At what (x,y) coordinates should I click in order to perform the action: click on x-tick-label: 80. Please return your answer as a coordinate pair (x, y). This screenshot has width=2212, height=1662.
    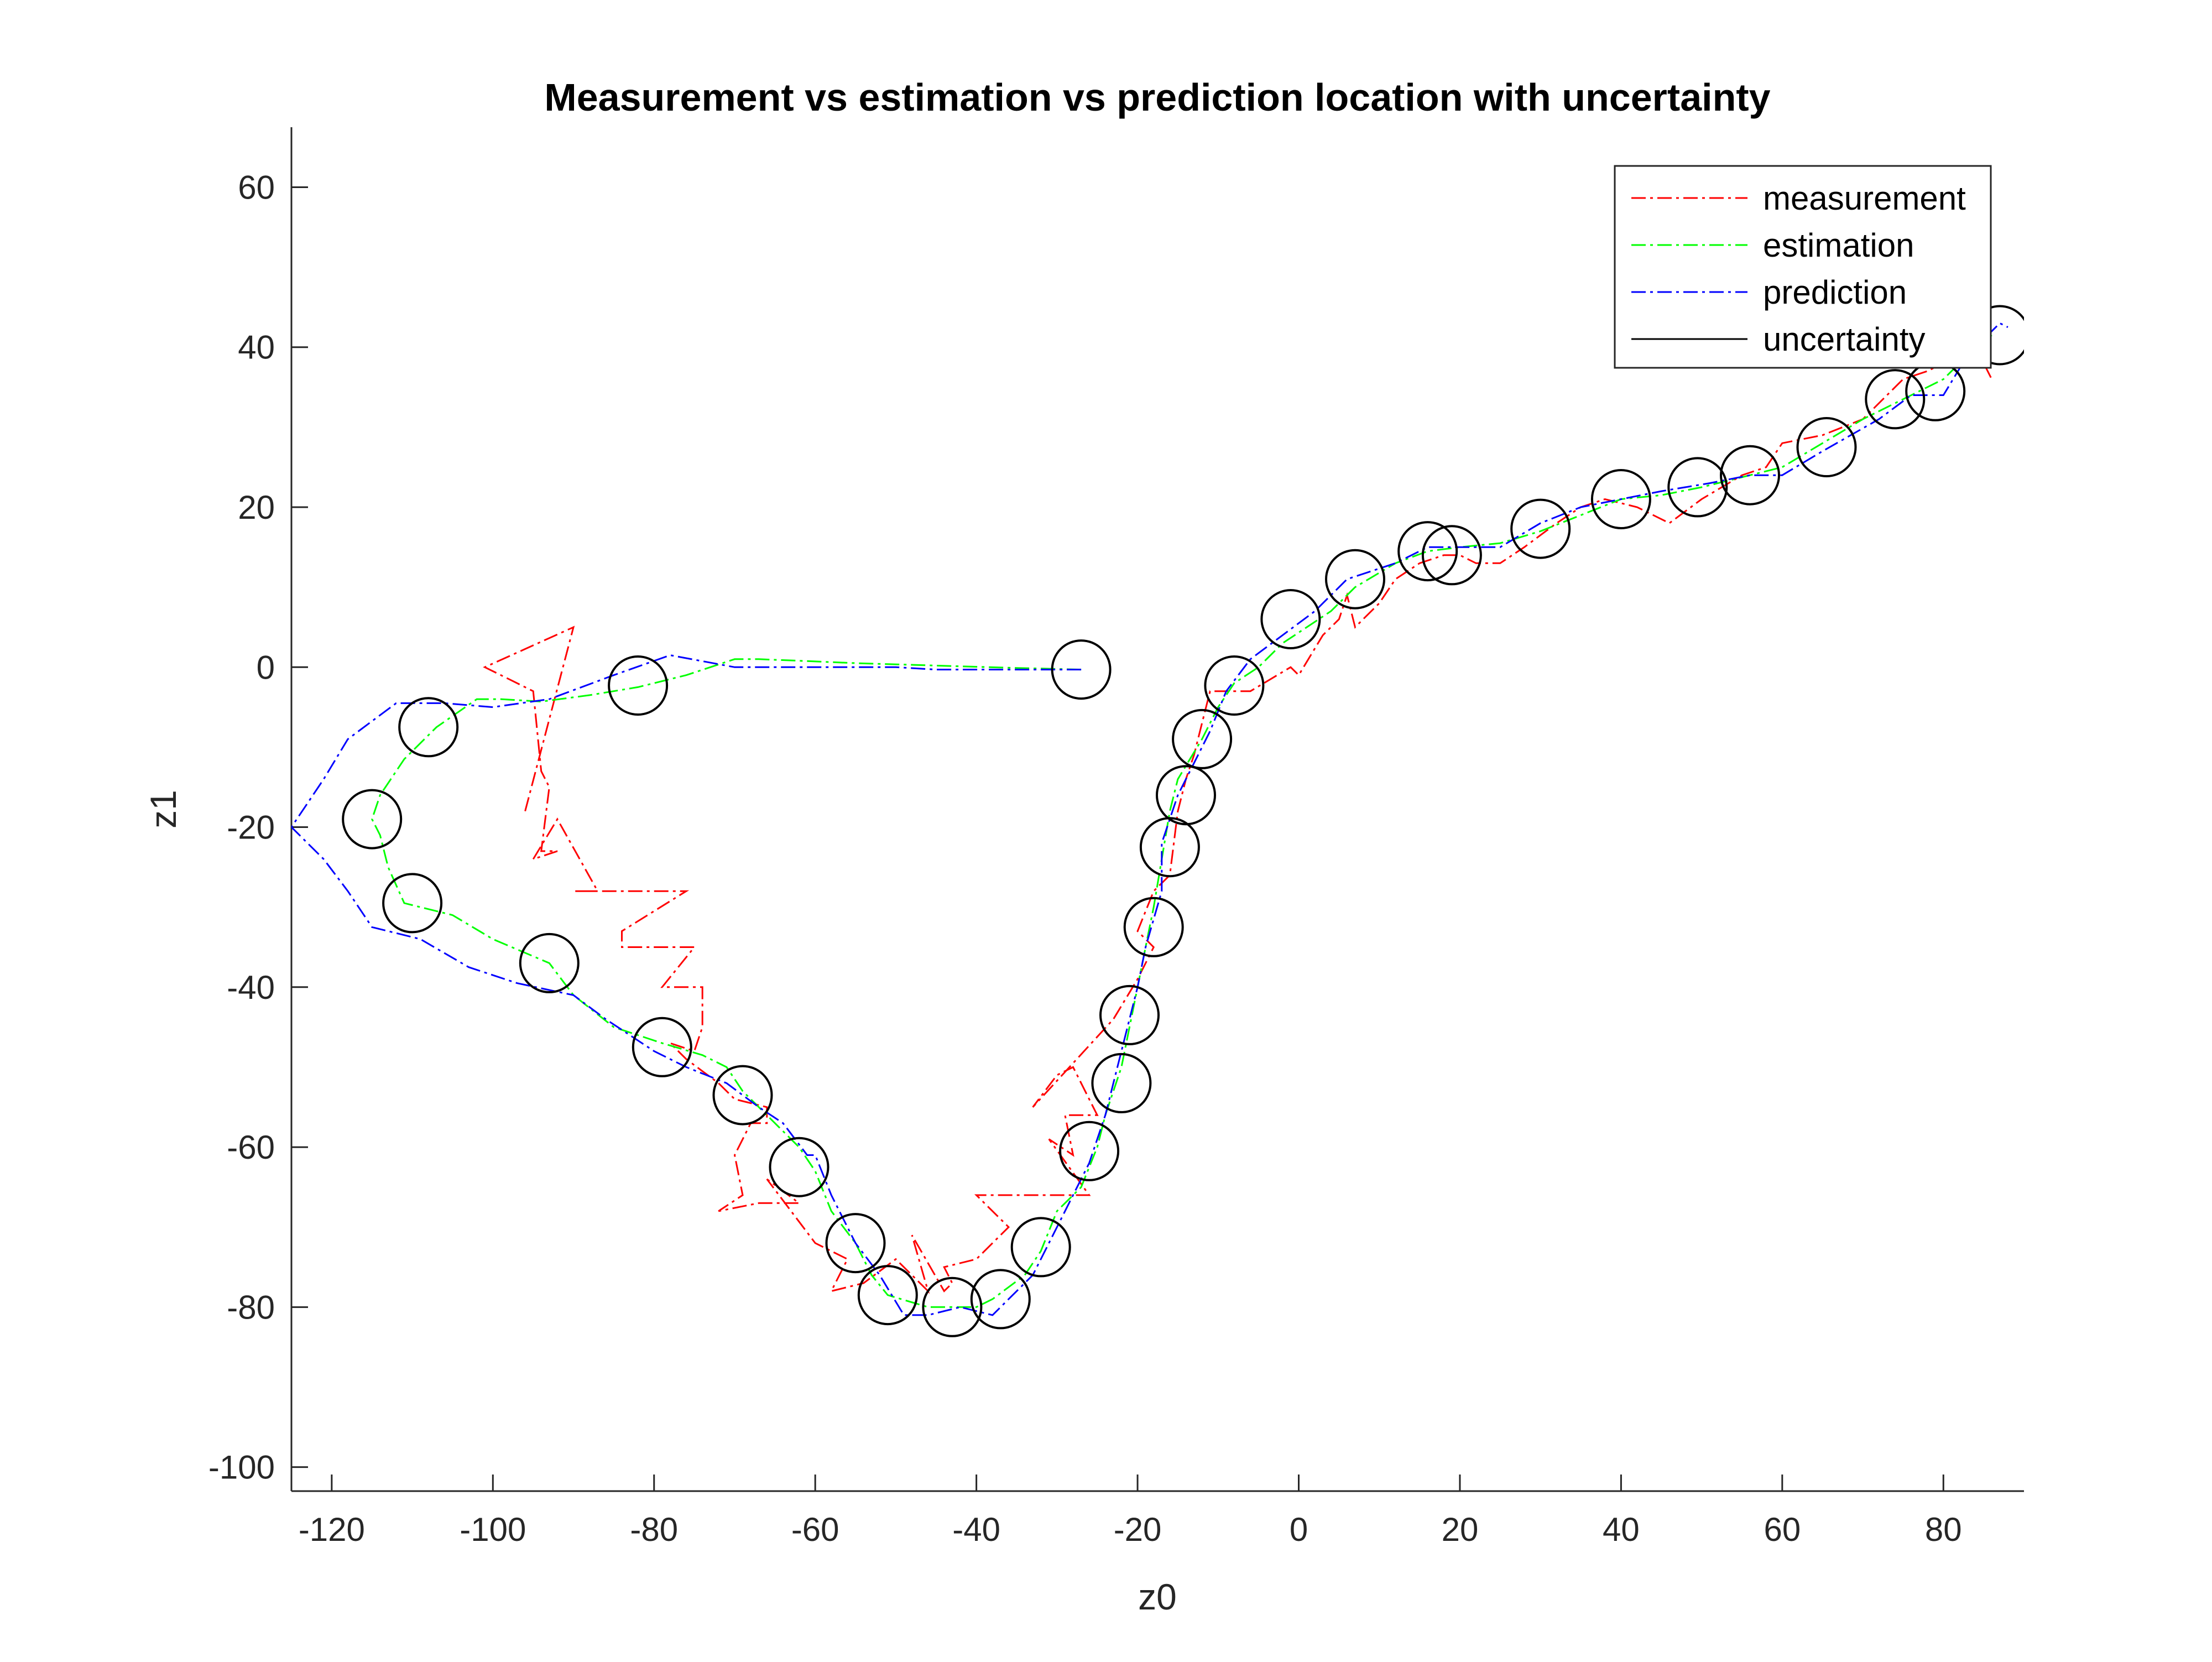
    Looking at the image, I should click on (1944, 1529).